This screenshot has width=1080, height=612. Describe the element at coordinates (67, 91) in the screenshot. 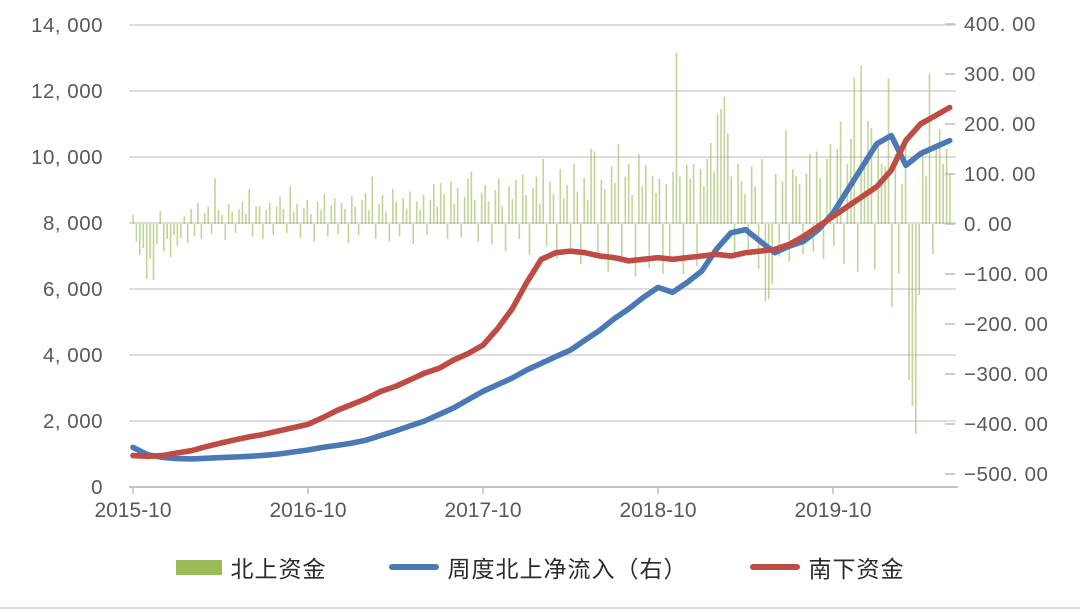

I see `svg-text: 12, 000` at that location.